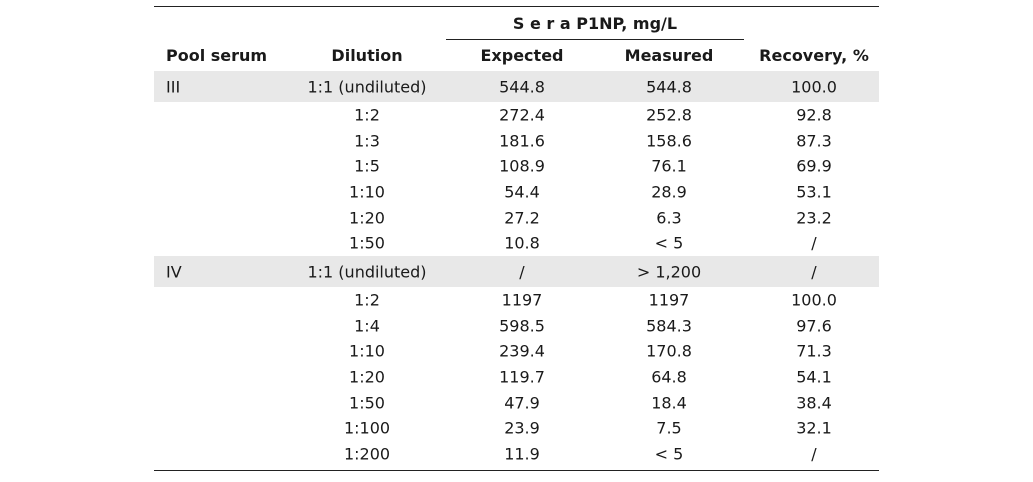 The height and width of the screenshot is (482, 1033). What do you see at coordinates (669, 351) in the screenshot?
I see `cell-measured: 170.8` at bounding box center [669, 351].